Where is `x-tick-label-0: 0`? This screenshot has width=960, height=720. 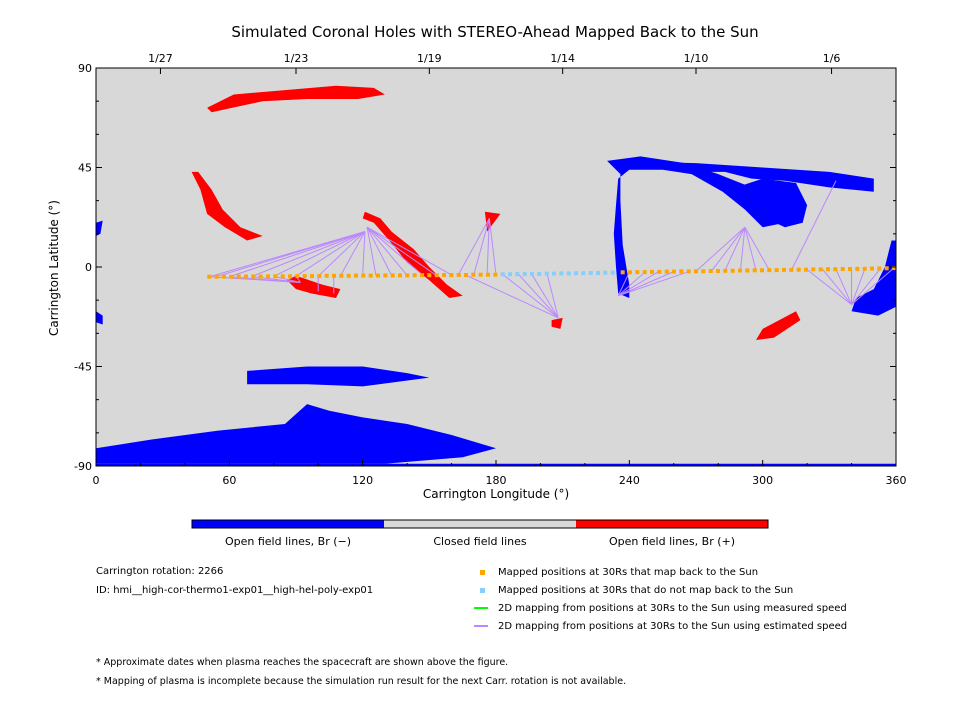
x-tick-label-0: 0 is located at coordinates (96, 480).